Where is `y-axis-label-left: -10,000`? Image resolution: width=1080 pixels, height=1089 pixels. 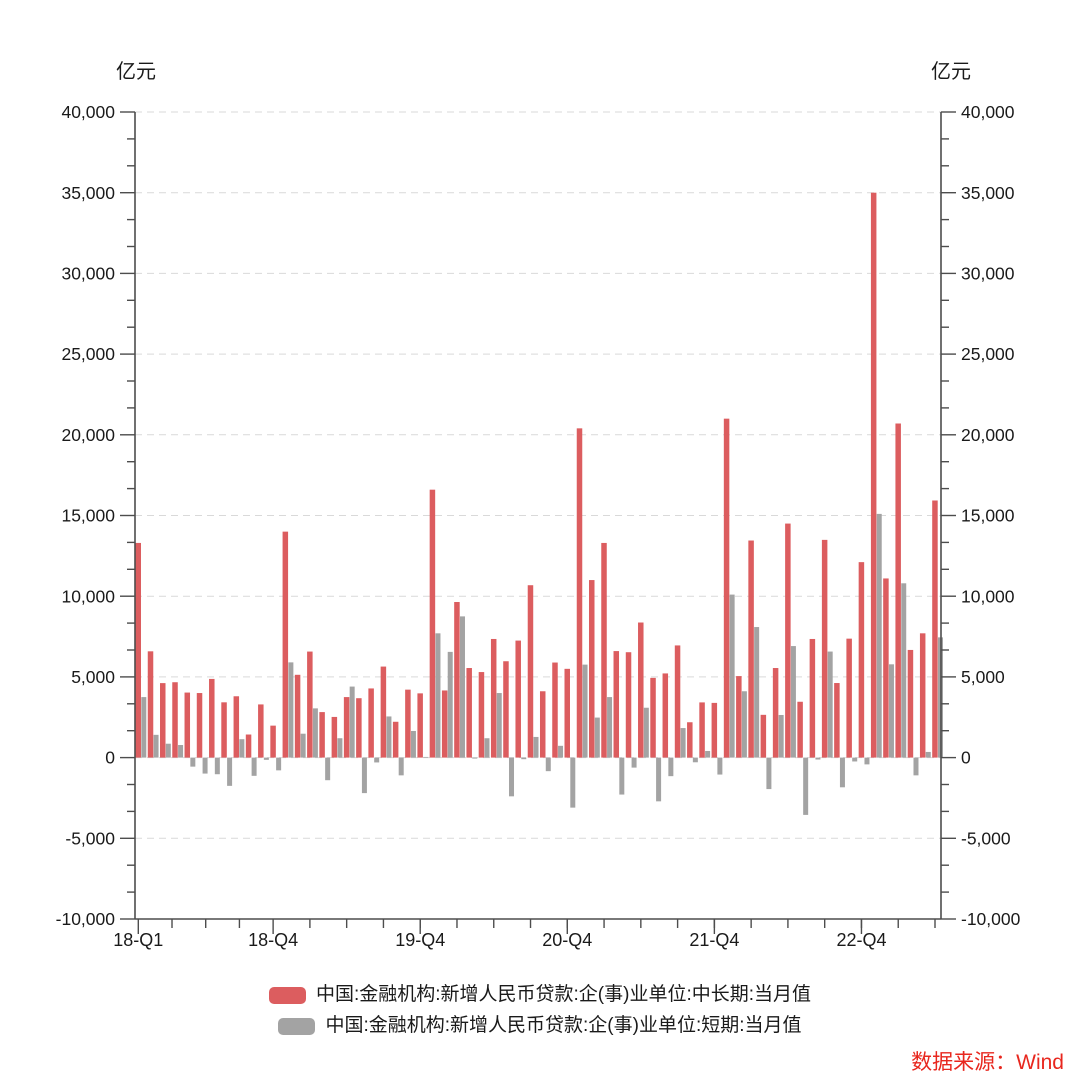
y-axis-label-left: -10,000 is located at coordinates (86, 919).